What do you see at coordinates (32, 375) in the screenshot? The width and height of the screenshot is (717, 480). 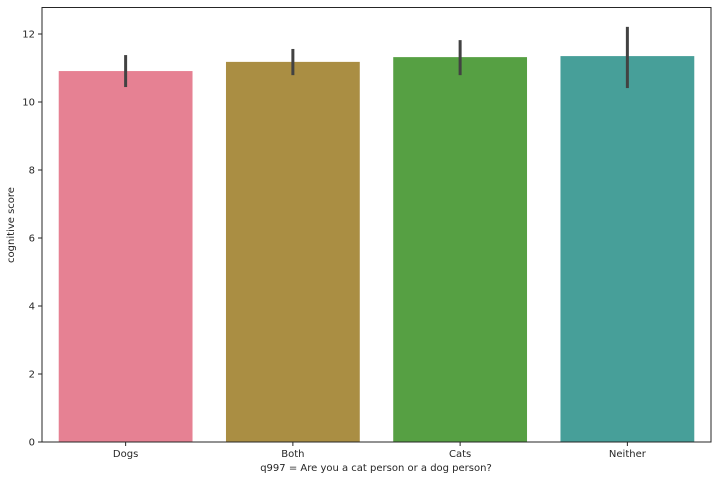 I see `y-tick-label: 2` at bounding box center [32, 375].